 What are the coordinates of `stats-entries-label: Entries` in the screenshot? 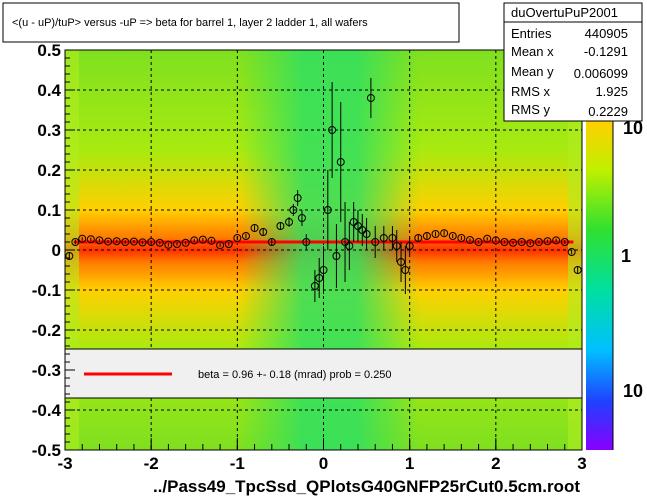 It's located at (531, 33).